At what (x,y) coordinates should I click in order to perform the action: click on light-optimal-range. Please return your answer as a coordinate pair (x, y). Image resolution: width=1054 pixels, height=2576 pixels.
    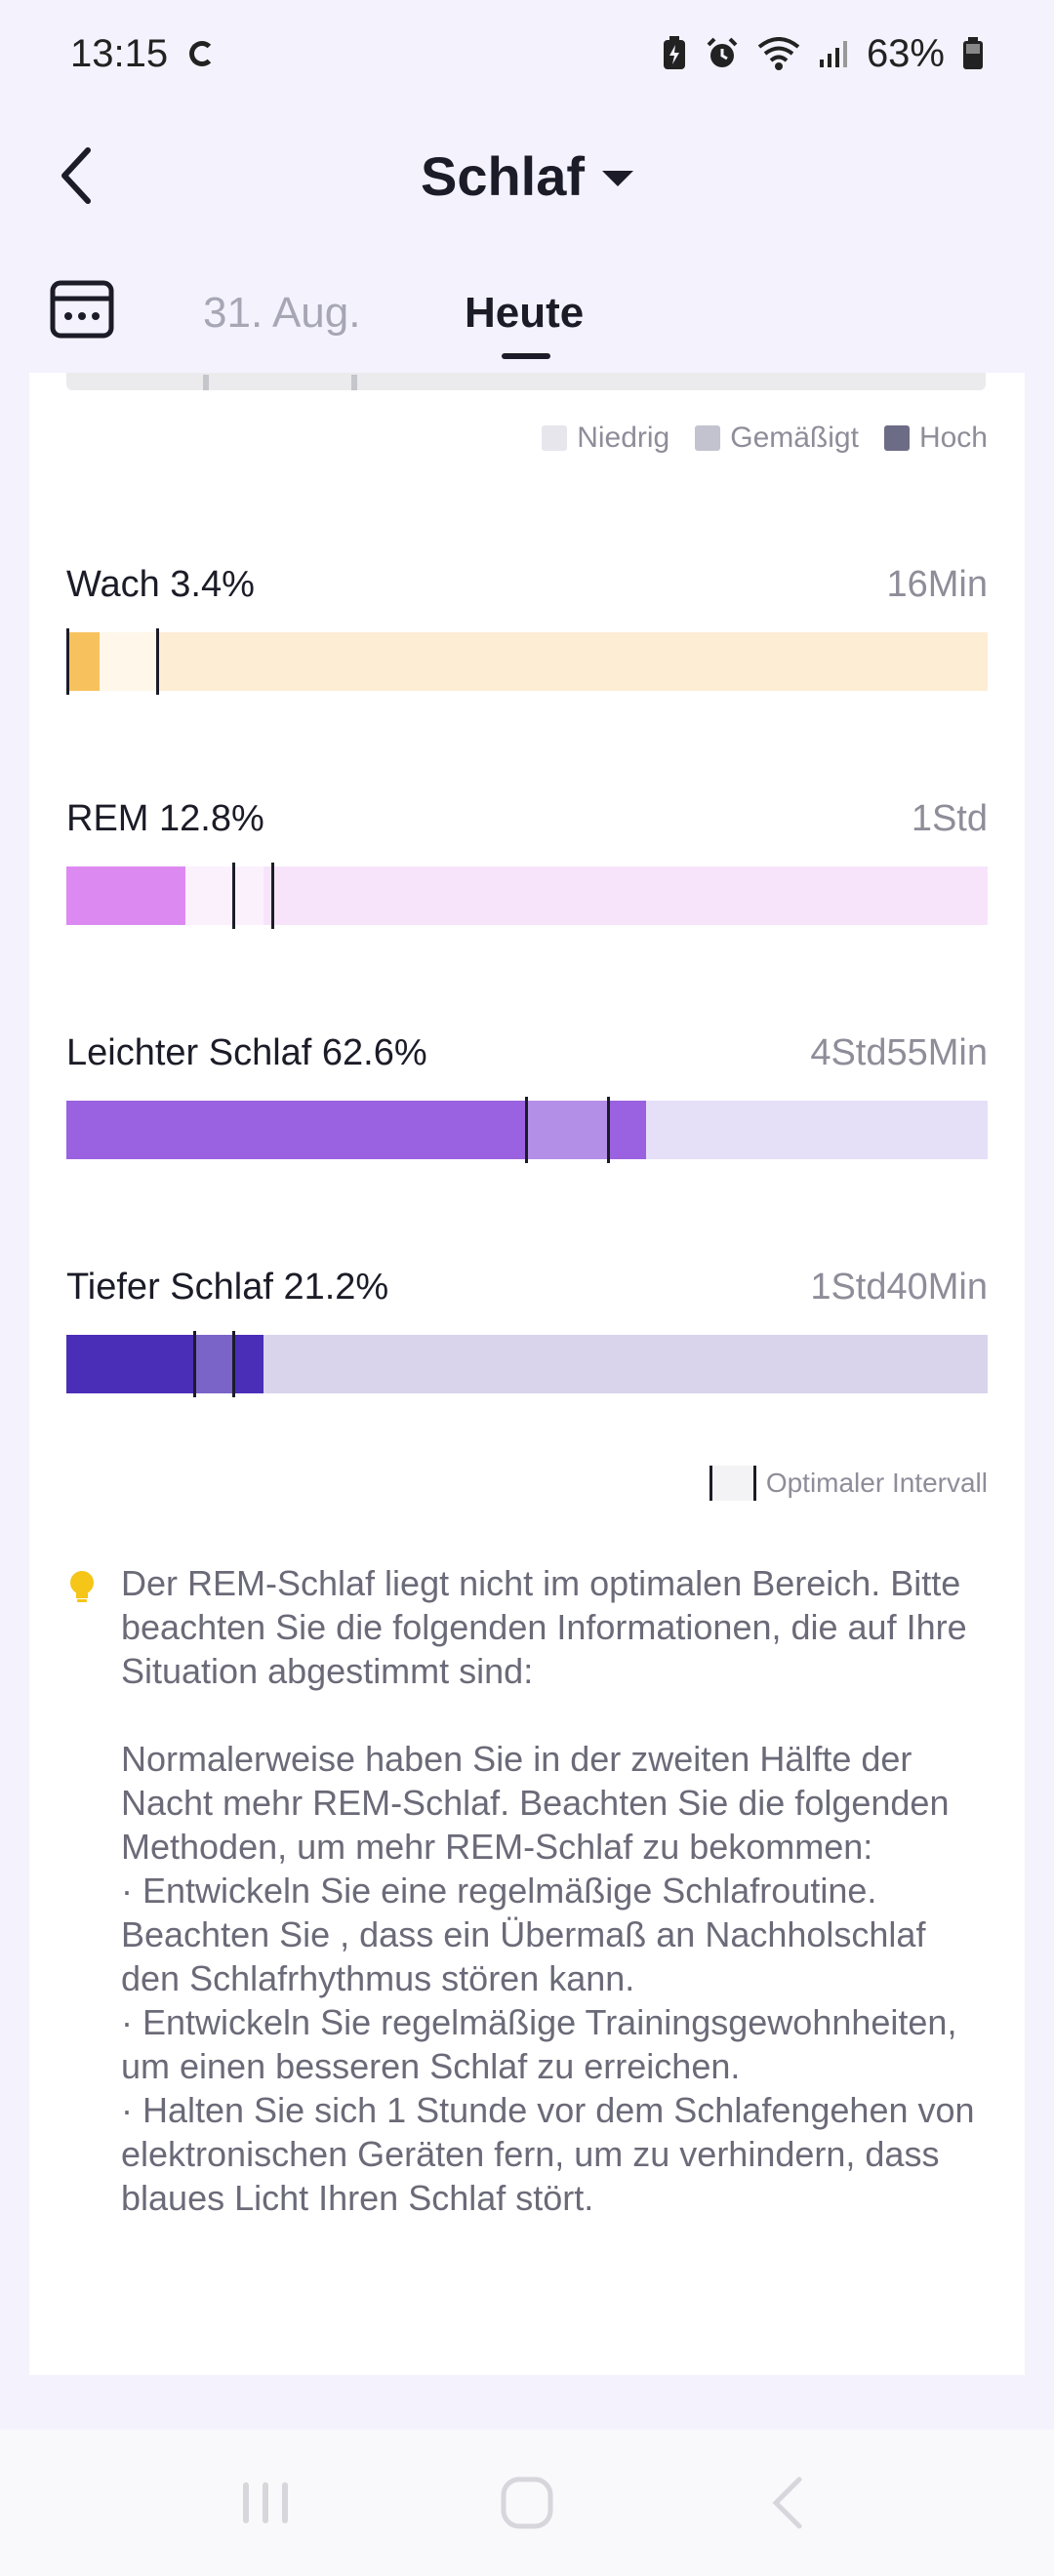
    Looking at the image, I should click on (566, 1130).